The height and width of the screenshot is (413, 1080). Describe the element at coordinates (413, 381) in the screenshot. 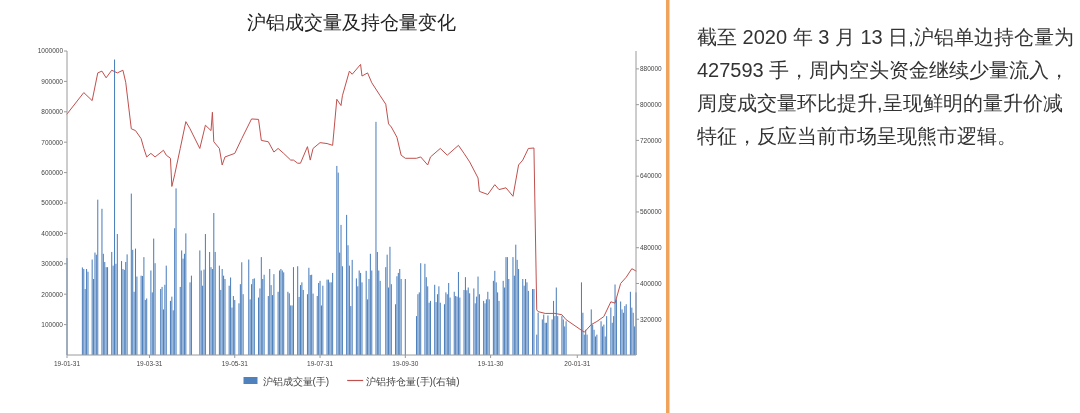

I see `legend-label: 沪铝持仓量(手)(右轴)` at that location.